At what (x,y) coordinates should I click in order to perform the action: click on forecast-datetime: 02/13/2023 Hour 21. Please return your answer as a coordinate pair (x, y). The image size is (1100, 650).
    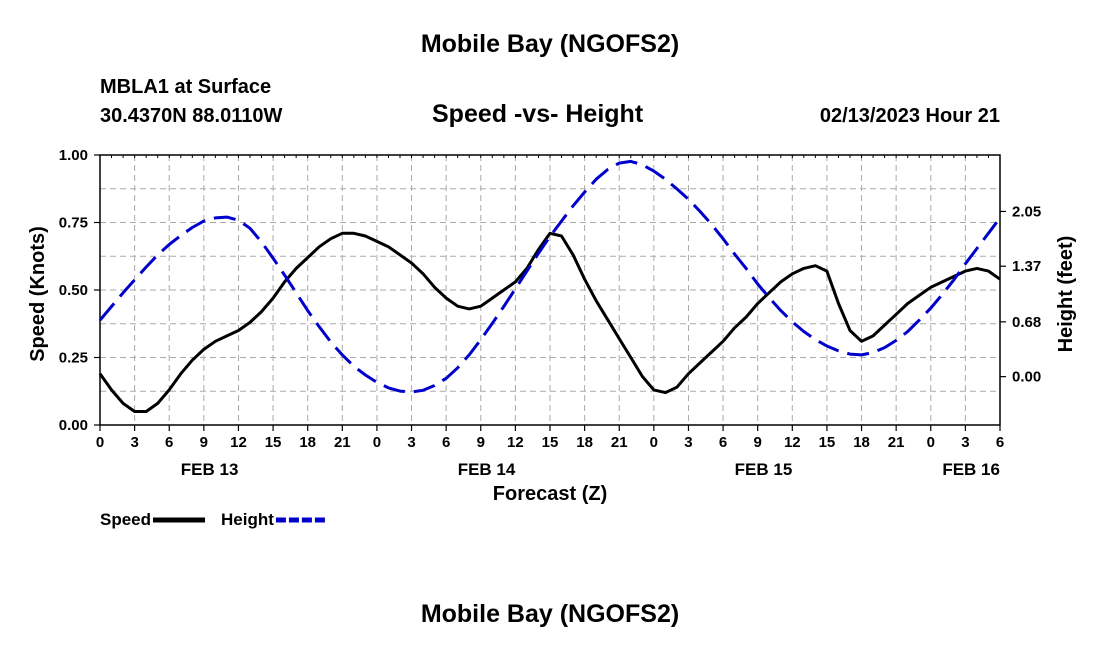
    Looking at the image, I should click on (909, 116).